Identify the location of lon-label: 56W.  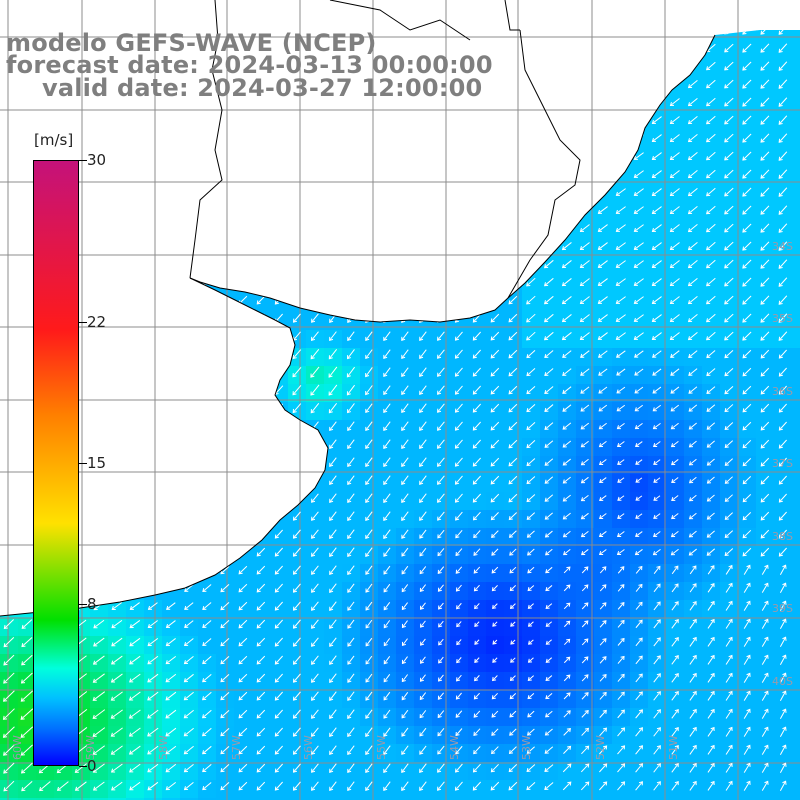
(308, 747).